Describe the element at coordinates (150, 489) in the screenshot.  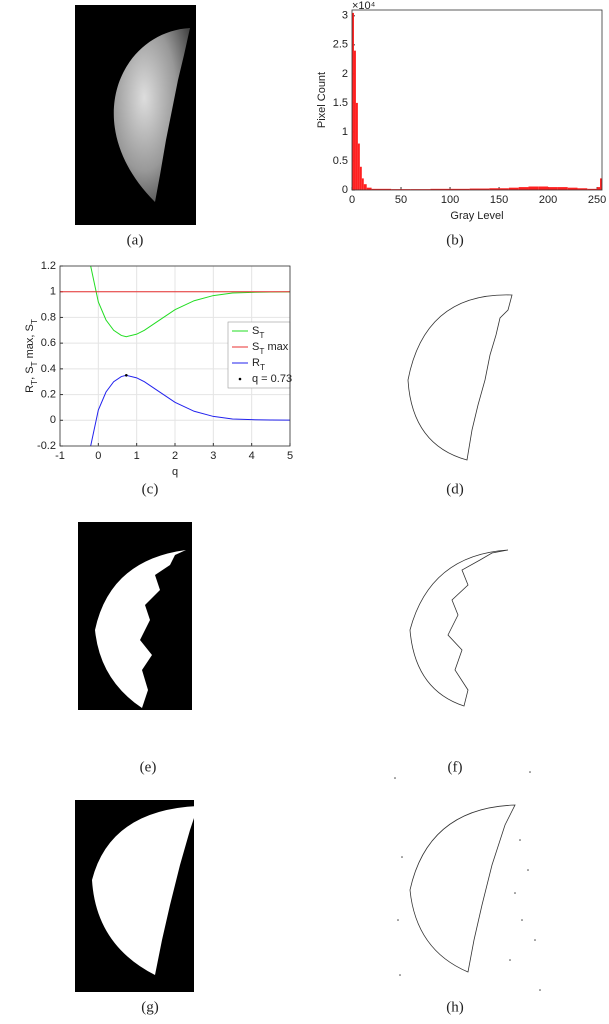
I see `caption: (c)` at that location.